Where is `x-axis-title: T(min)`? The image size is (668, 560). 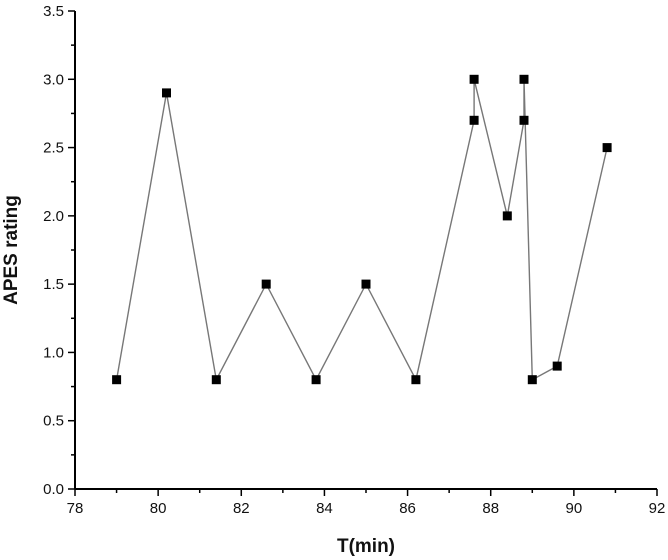 x-axis-title: T(min) is located at coordinates (366, 546).